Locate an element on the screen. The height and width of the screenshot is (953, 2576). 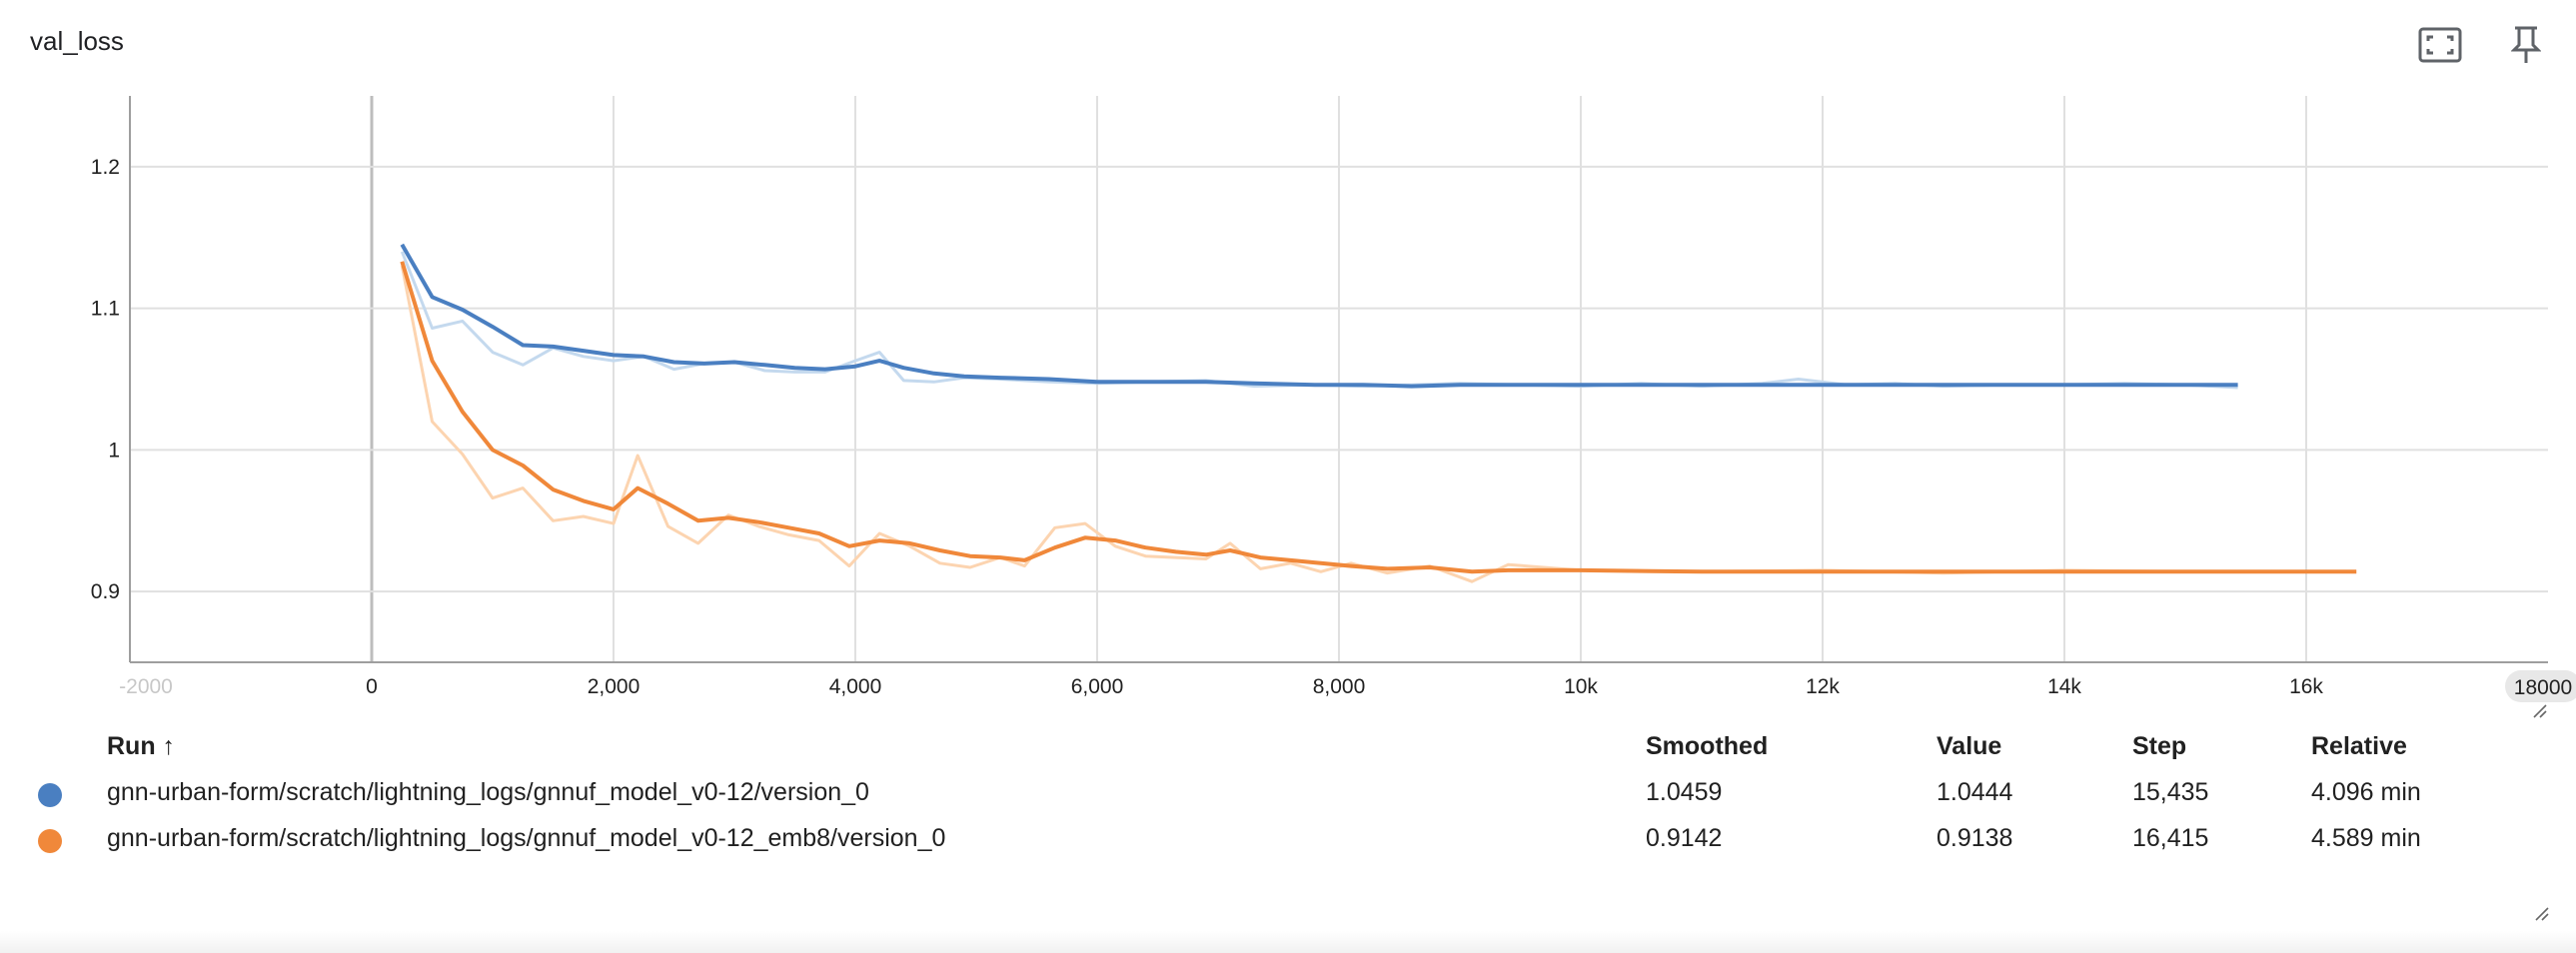
header-value: Value is located at coordinates (1969, 746).